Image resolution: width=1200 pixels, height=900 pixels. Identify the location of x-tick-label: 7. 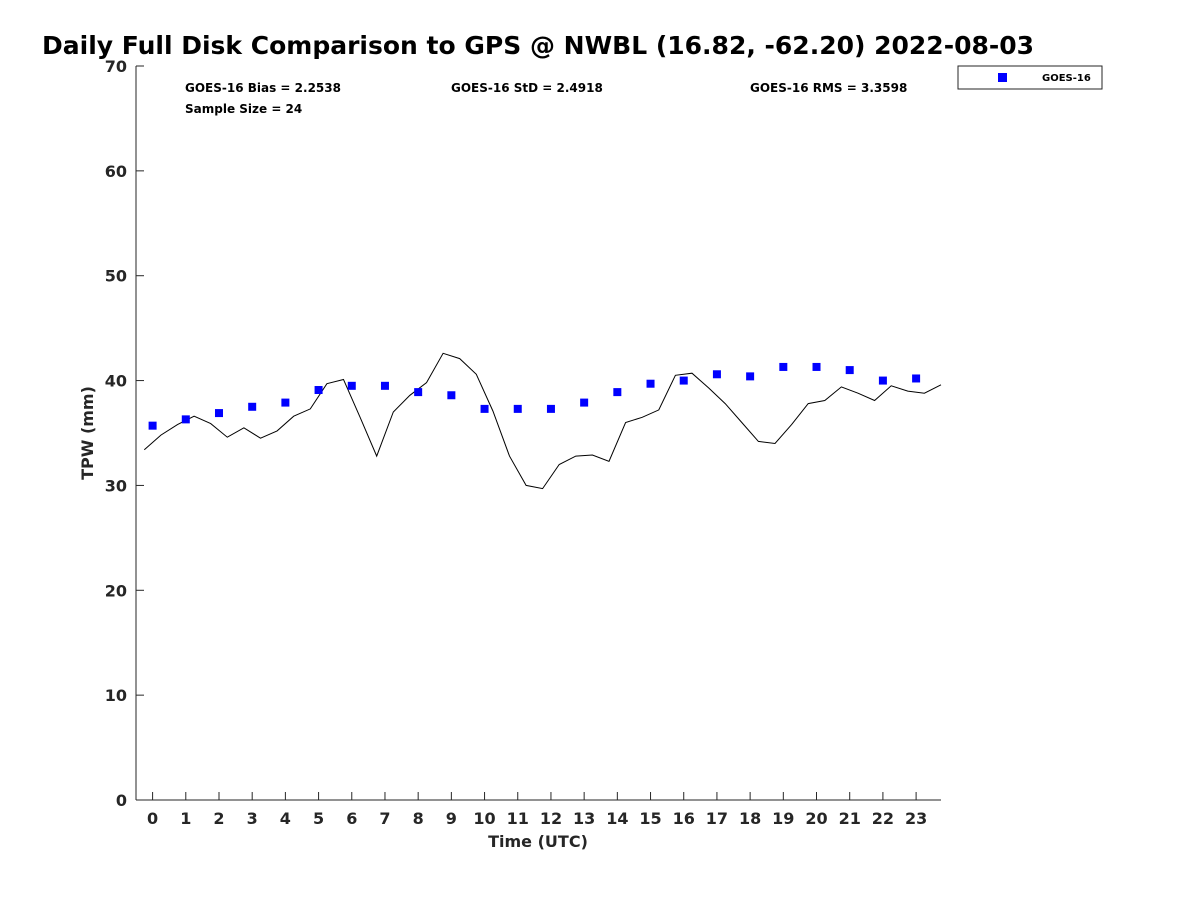
(384, 818).